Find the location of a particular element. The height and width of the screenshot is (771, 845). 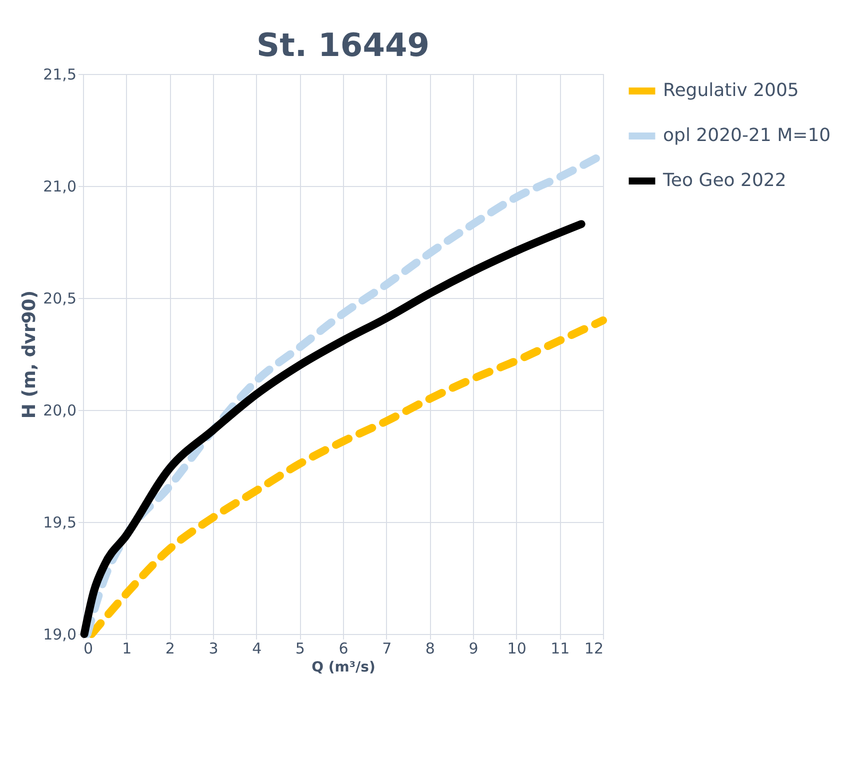

x-tick-label: 9 is located at coordinates (473, 649).